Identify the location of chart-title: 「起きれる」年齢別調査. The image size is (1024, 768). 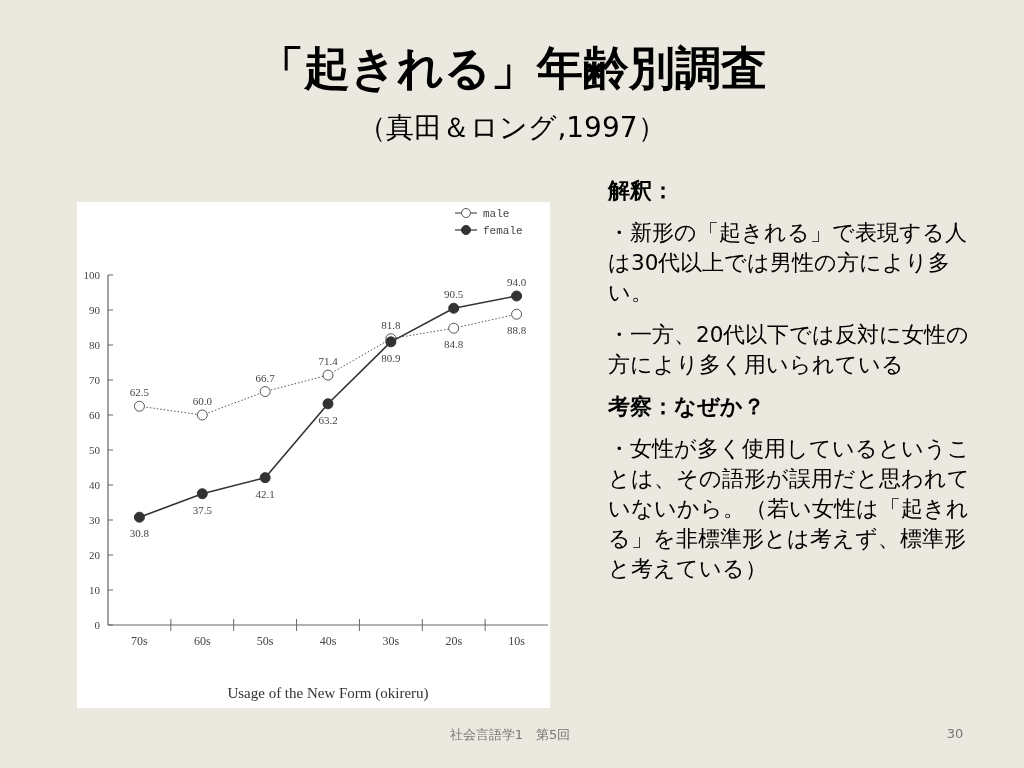
(512, 68).